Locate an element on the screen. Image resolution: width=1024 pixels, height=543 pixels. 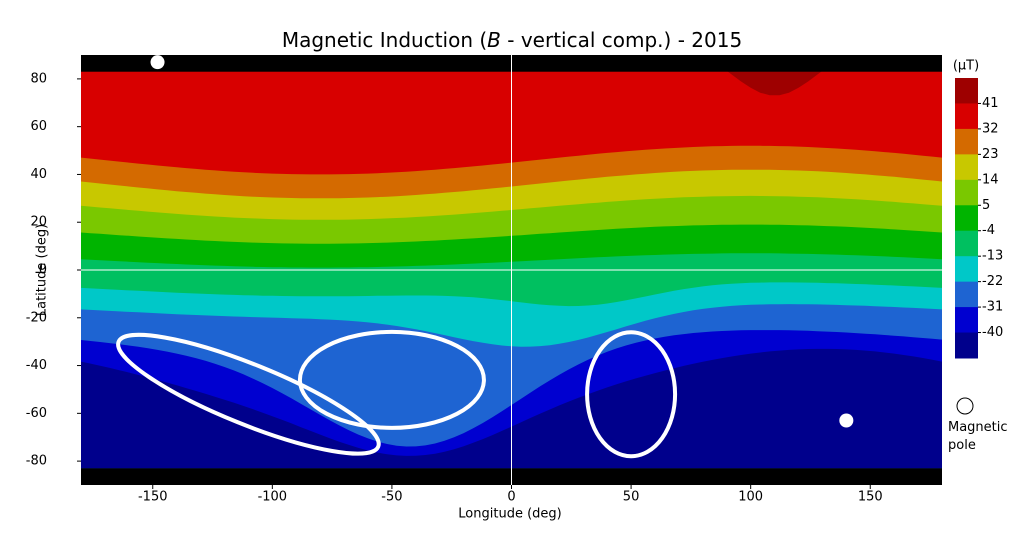
x-tick-label: 50 is located at coordinates (631, 497).